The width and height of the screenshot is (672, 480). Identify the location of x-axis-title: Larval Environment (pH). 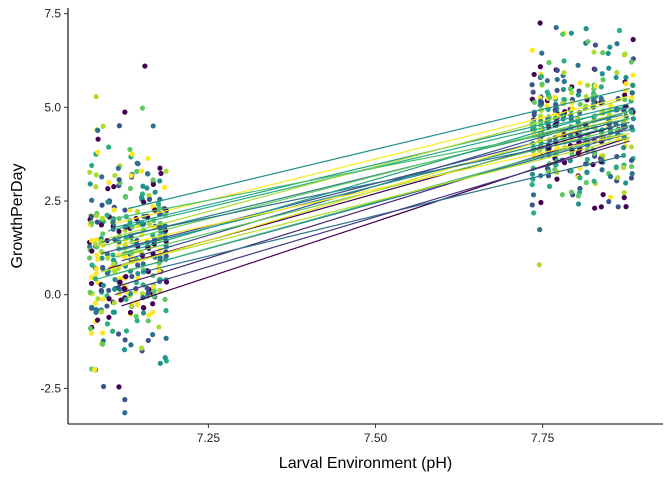
(365, 463).